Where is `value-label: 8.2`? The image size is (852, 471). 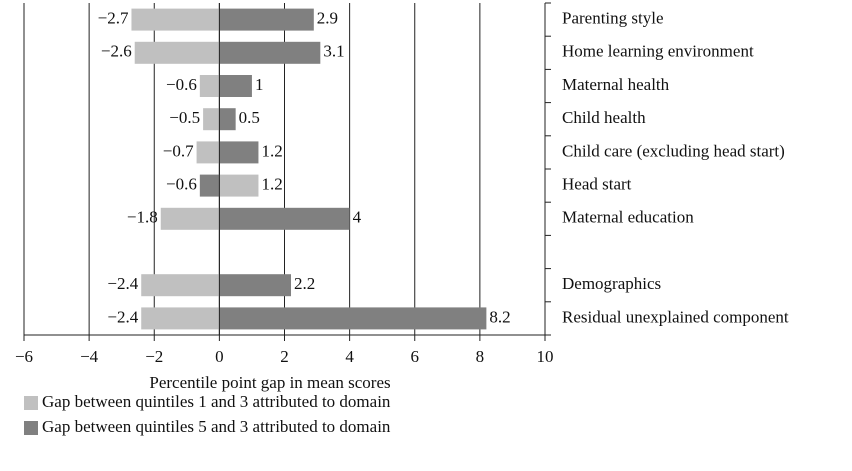 value-label: 8.2 is located at coordinates (499, 316).